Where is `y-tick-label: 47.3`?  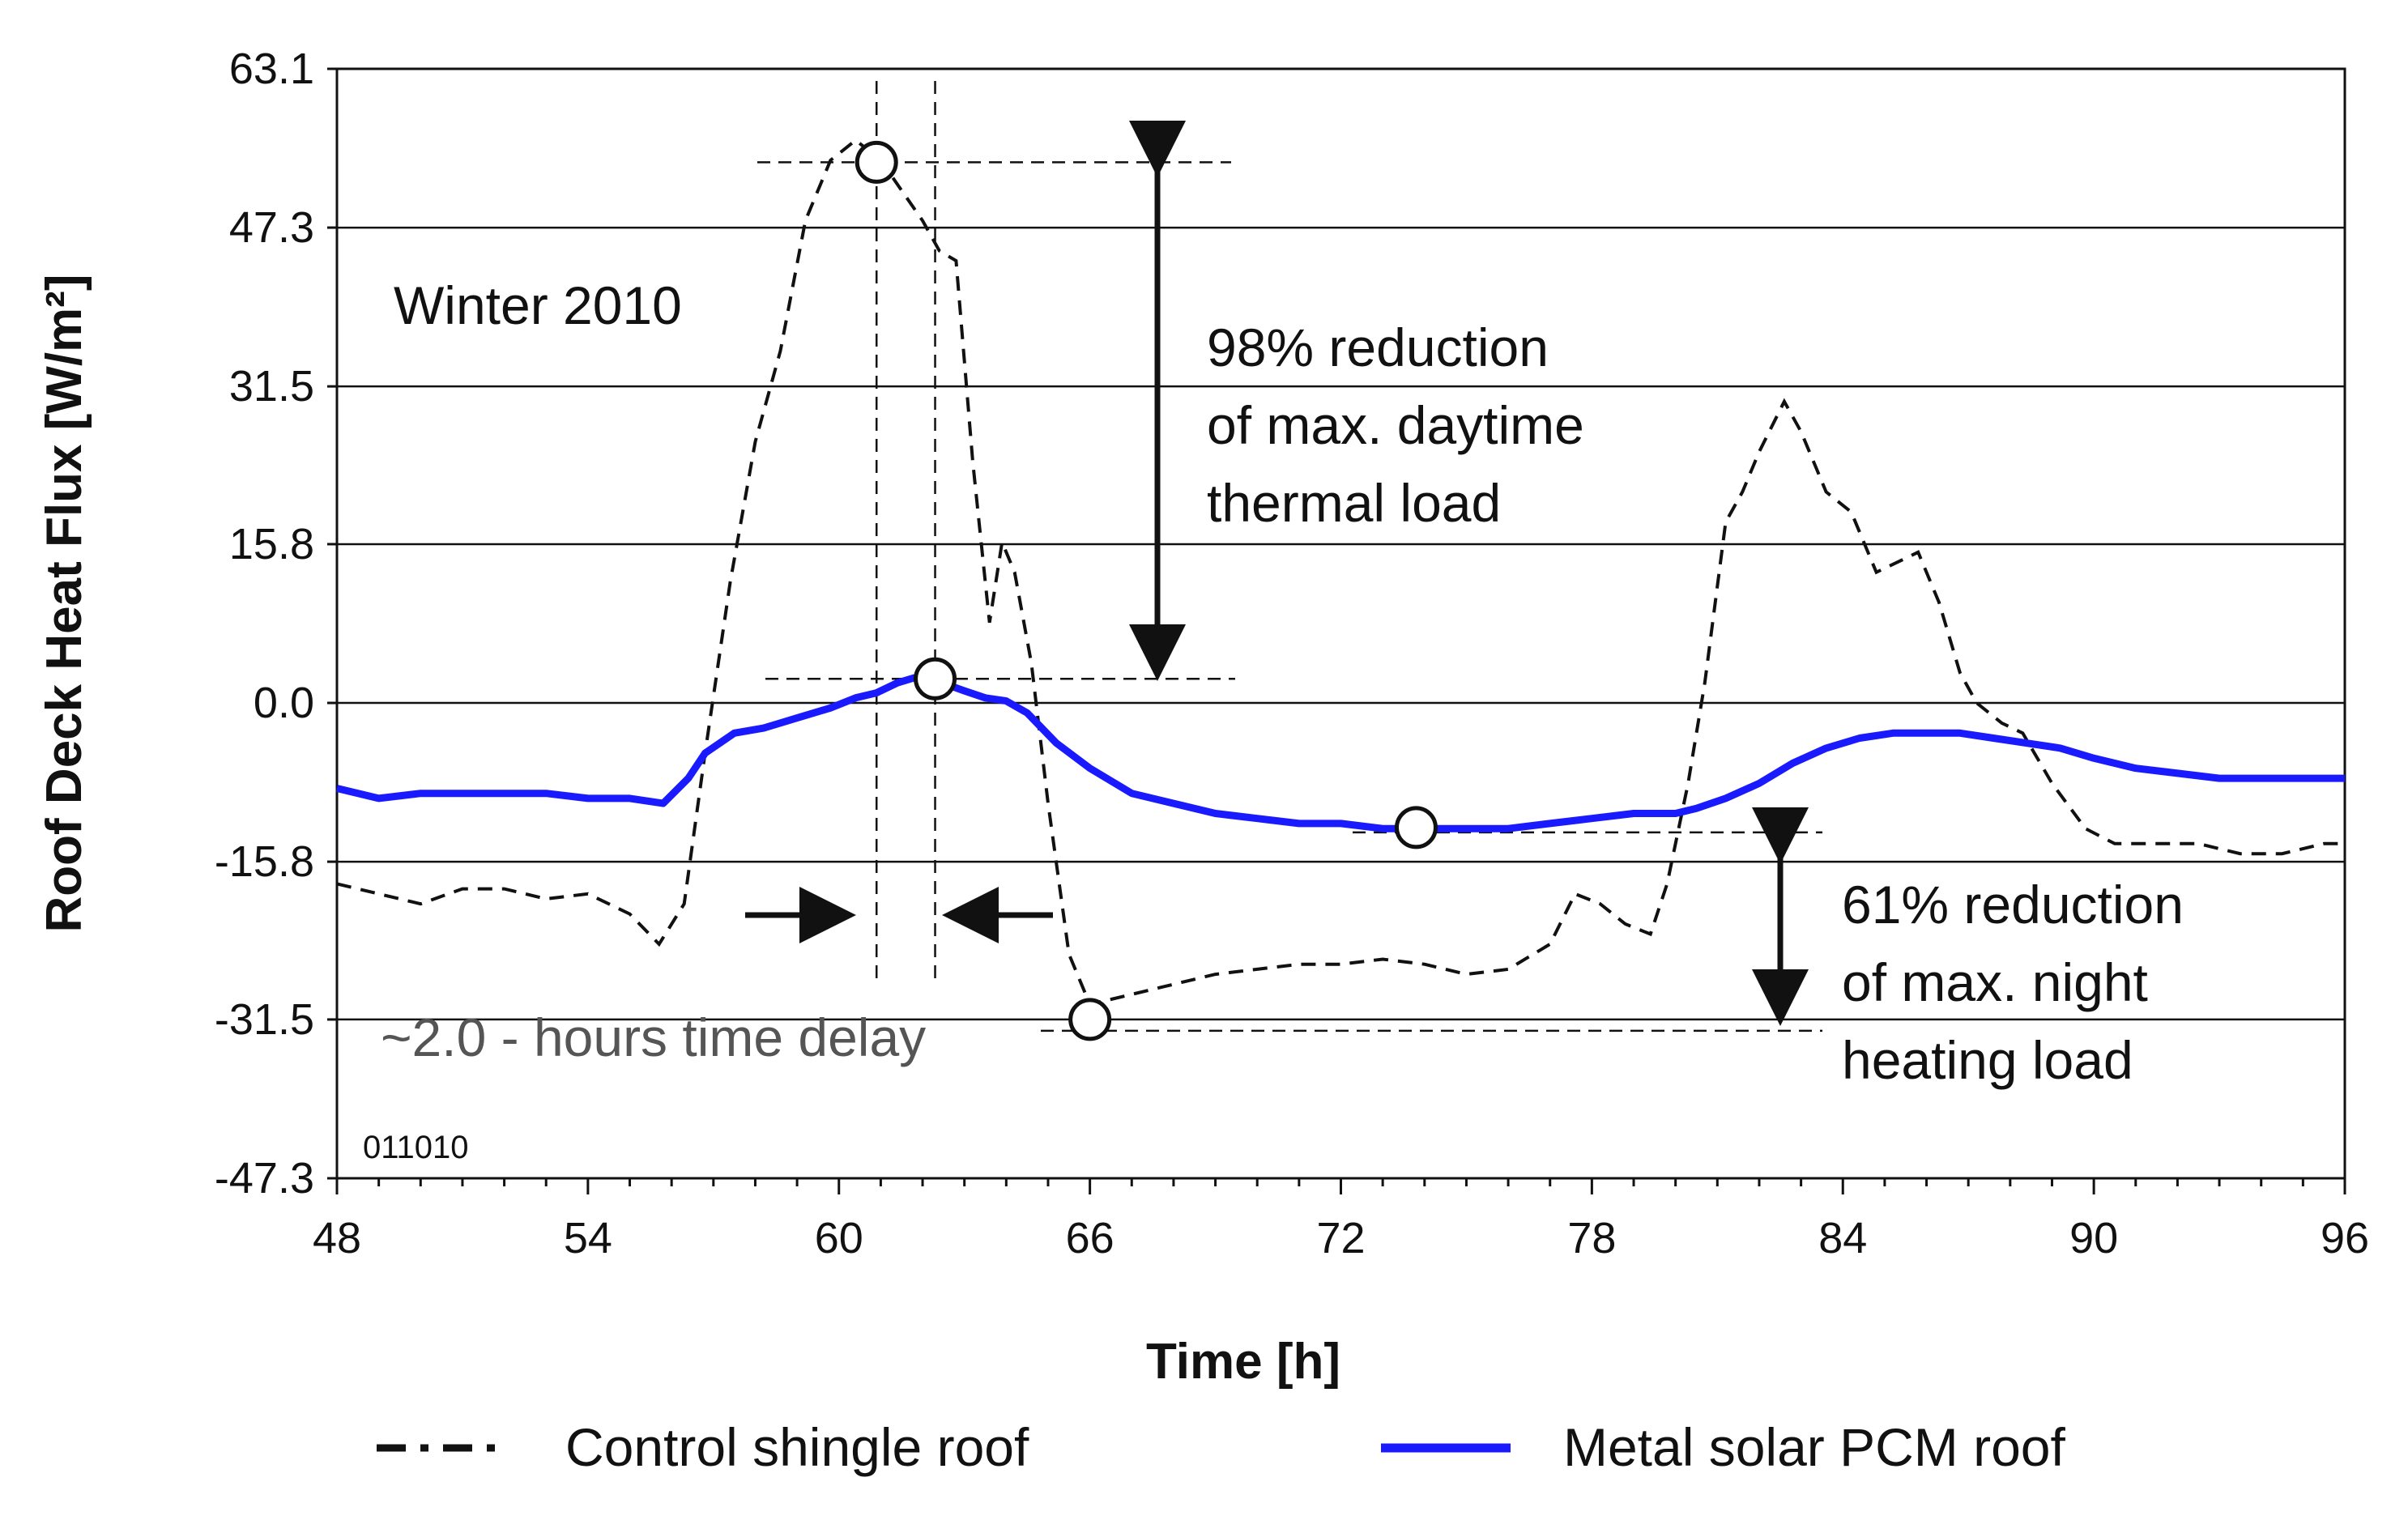
y-tick-label: 47.3 is located at coordinates (271, 227).